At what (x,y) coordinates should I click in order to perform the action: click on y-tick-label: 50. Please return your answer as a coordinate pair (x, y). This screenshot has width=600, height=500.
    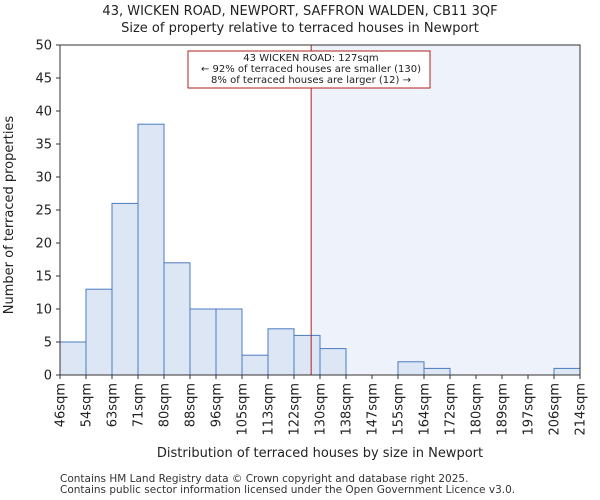
    Looking at the image, I should click on (43, 46).